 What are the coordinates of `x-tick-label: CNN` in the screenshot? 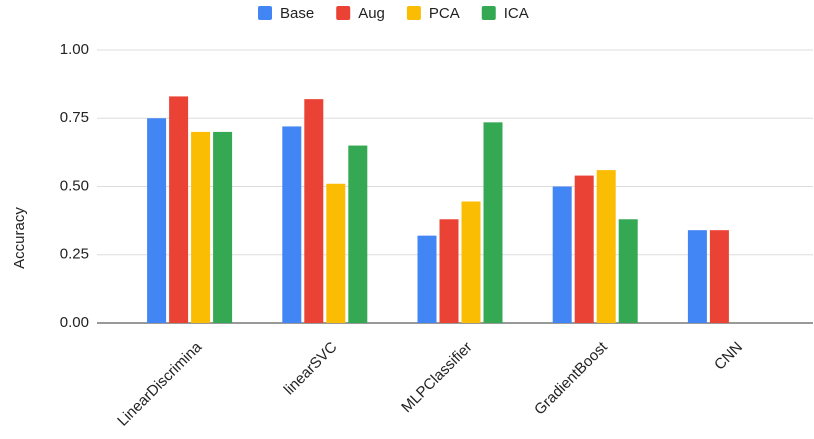 It's located at (728, 356).